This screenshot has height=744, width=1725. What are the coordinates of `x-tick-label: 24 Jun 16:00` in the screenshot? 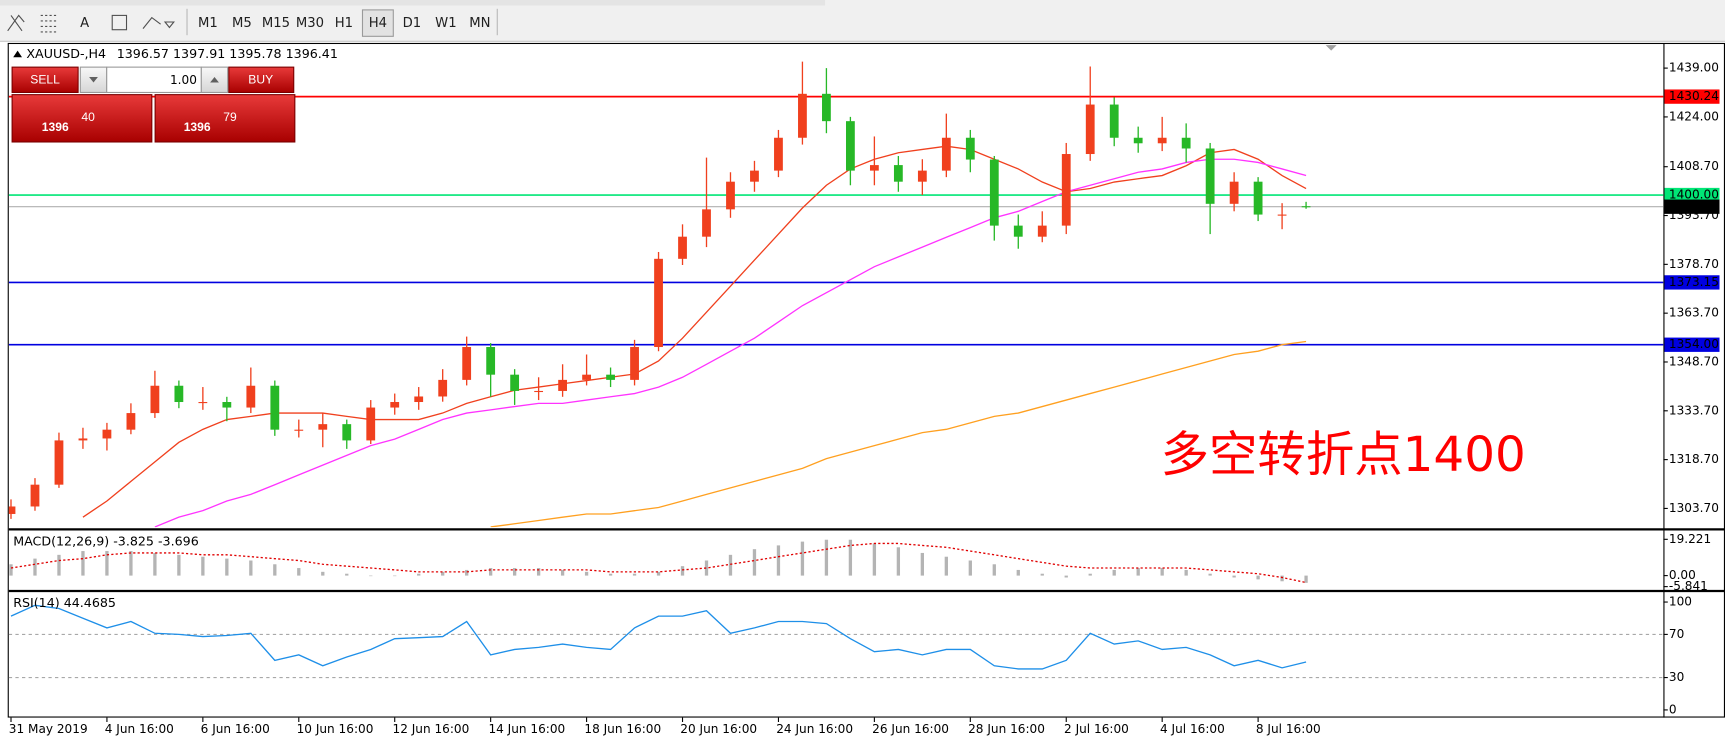 It's located at (814, 729).